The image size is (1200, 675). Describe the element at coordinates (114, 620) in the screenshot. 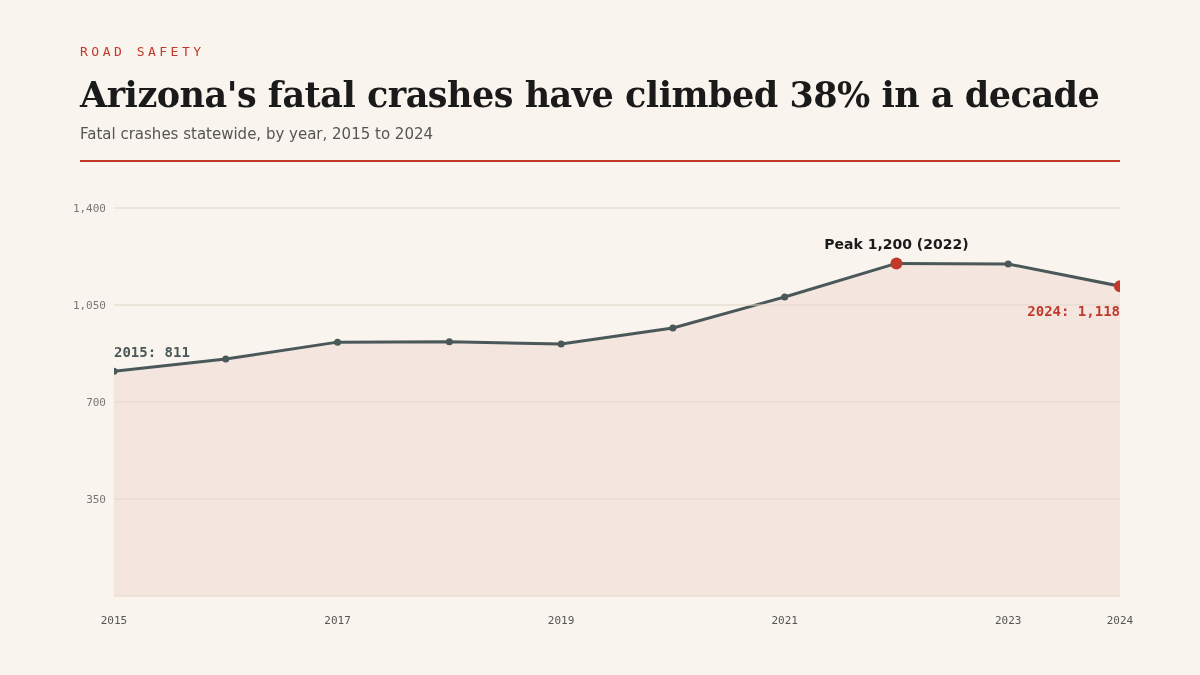

I see `x-tick-label: 2015` at that location.